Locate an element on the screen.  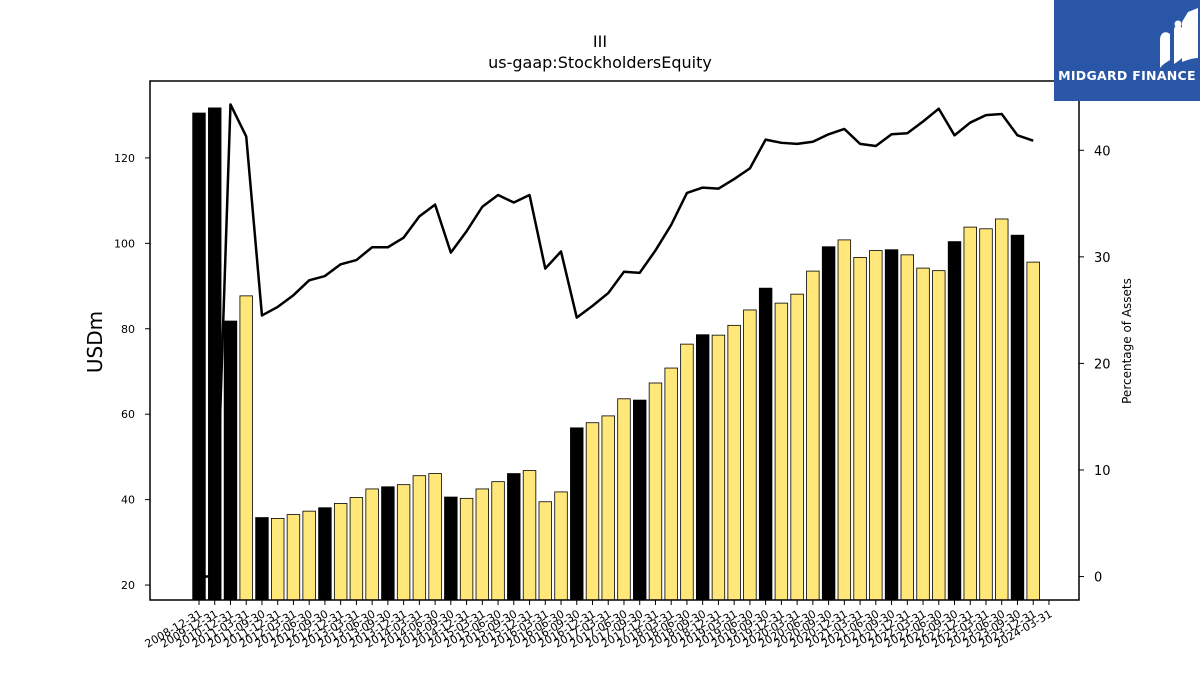
left-axis: 20 40 60 80 100 120 is located at coordinates (132, 372).